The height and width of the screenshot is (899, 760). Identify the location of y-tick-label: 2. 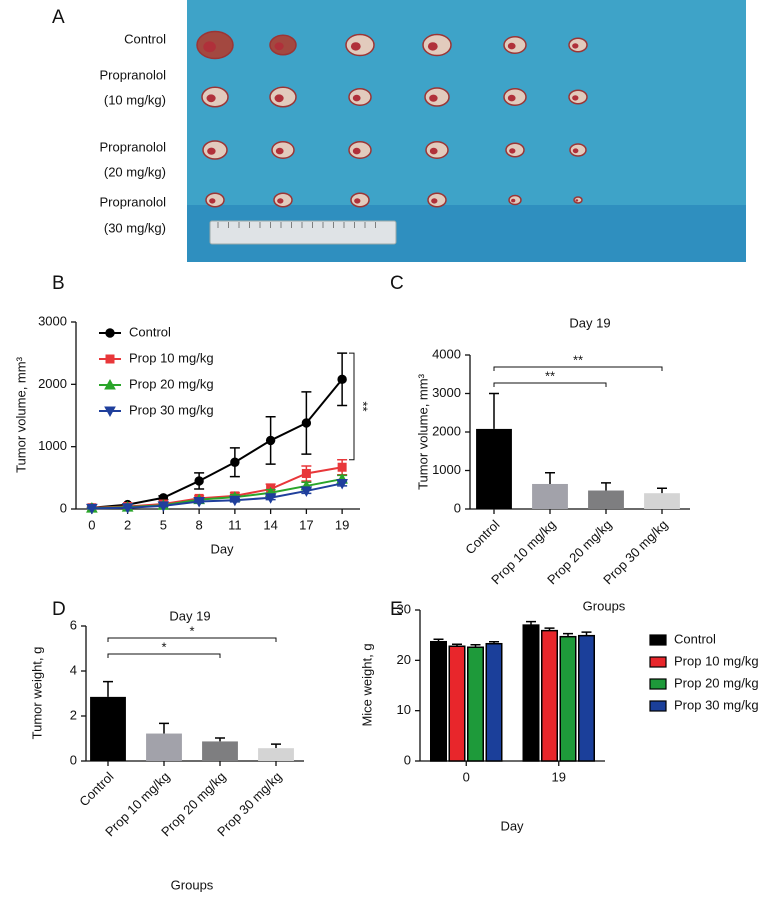
(73, 714).